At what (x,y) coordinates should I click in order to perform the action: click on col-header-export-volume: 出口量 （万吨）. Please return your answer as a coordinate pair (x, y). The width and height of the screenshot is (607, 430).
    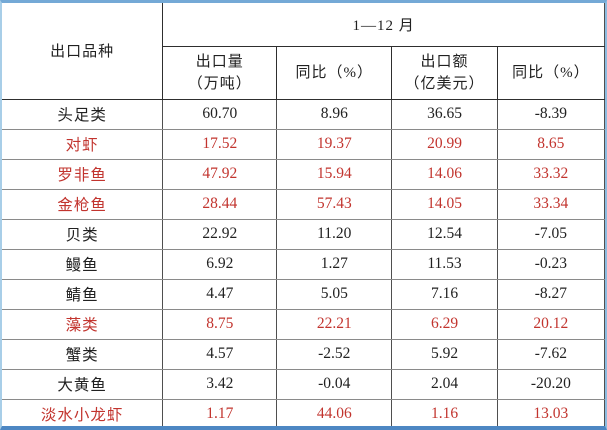
    Looking at the image, I should click on (220, 72).